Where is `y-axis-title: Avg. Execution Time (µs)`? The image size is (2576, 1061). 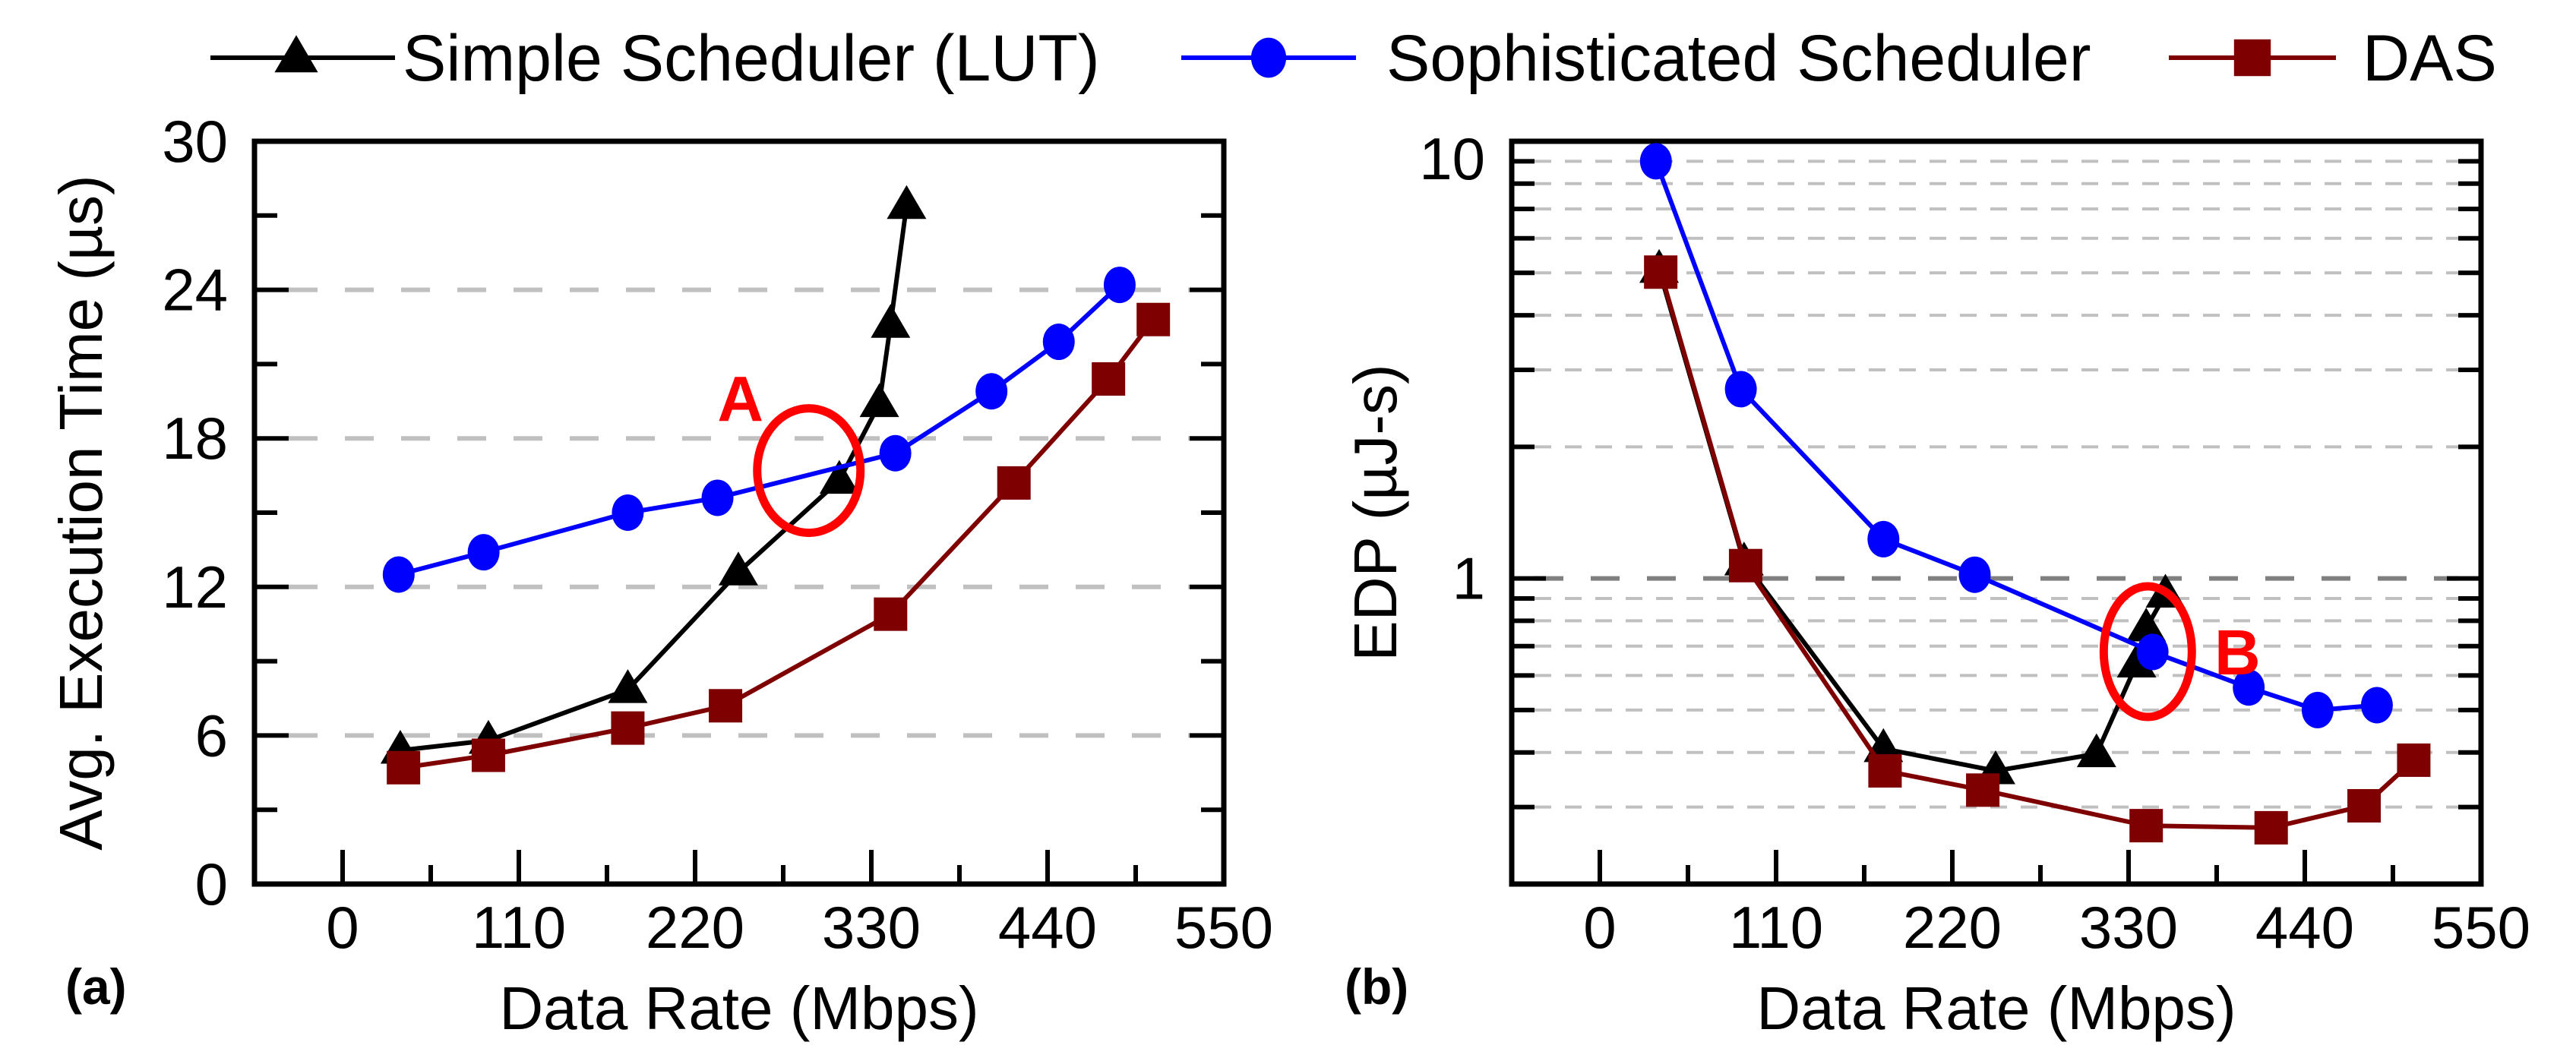 y-axis-title: Avg. Execution Time (µs) is located at coordinates (81, 512).